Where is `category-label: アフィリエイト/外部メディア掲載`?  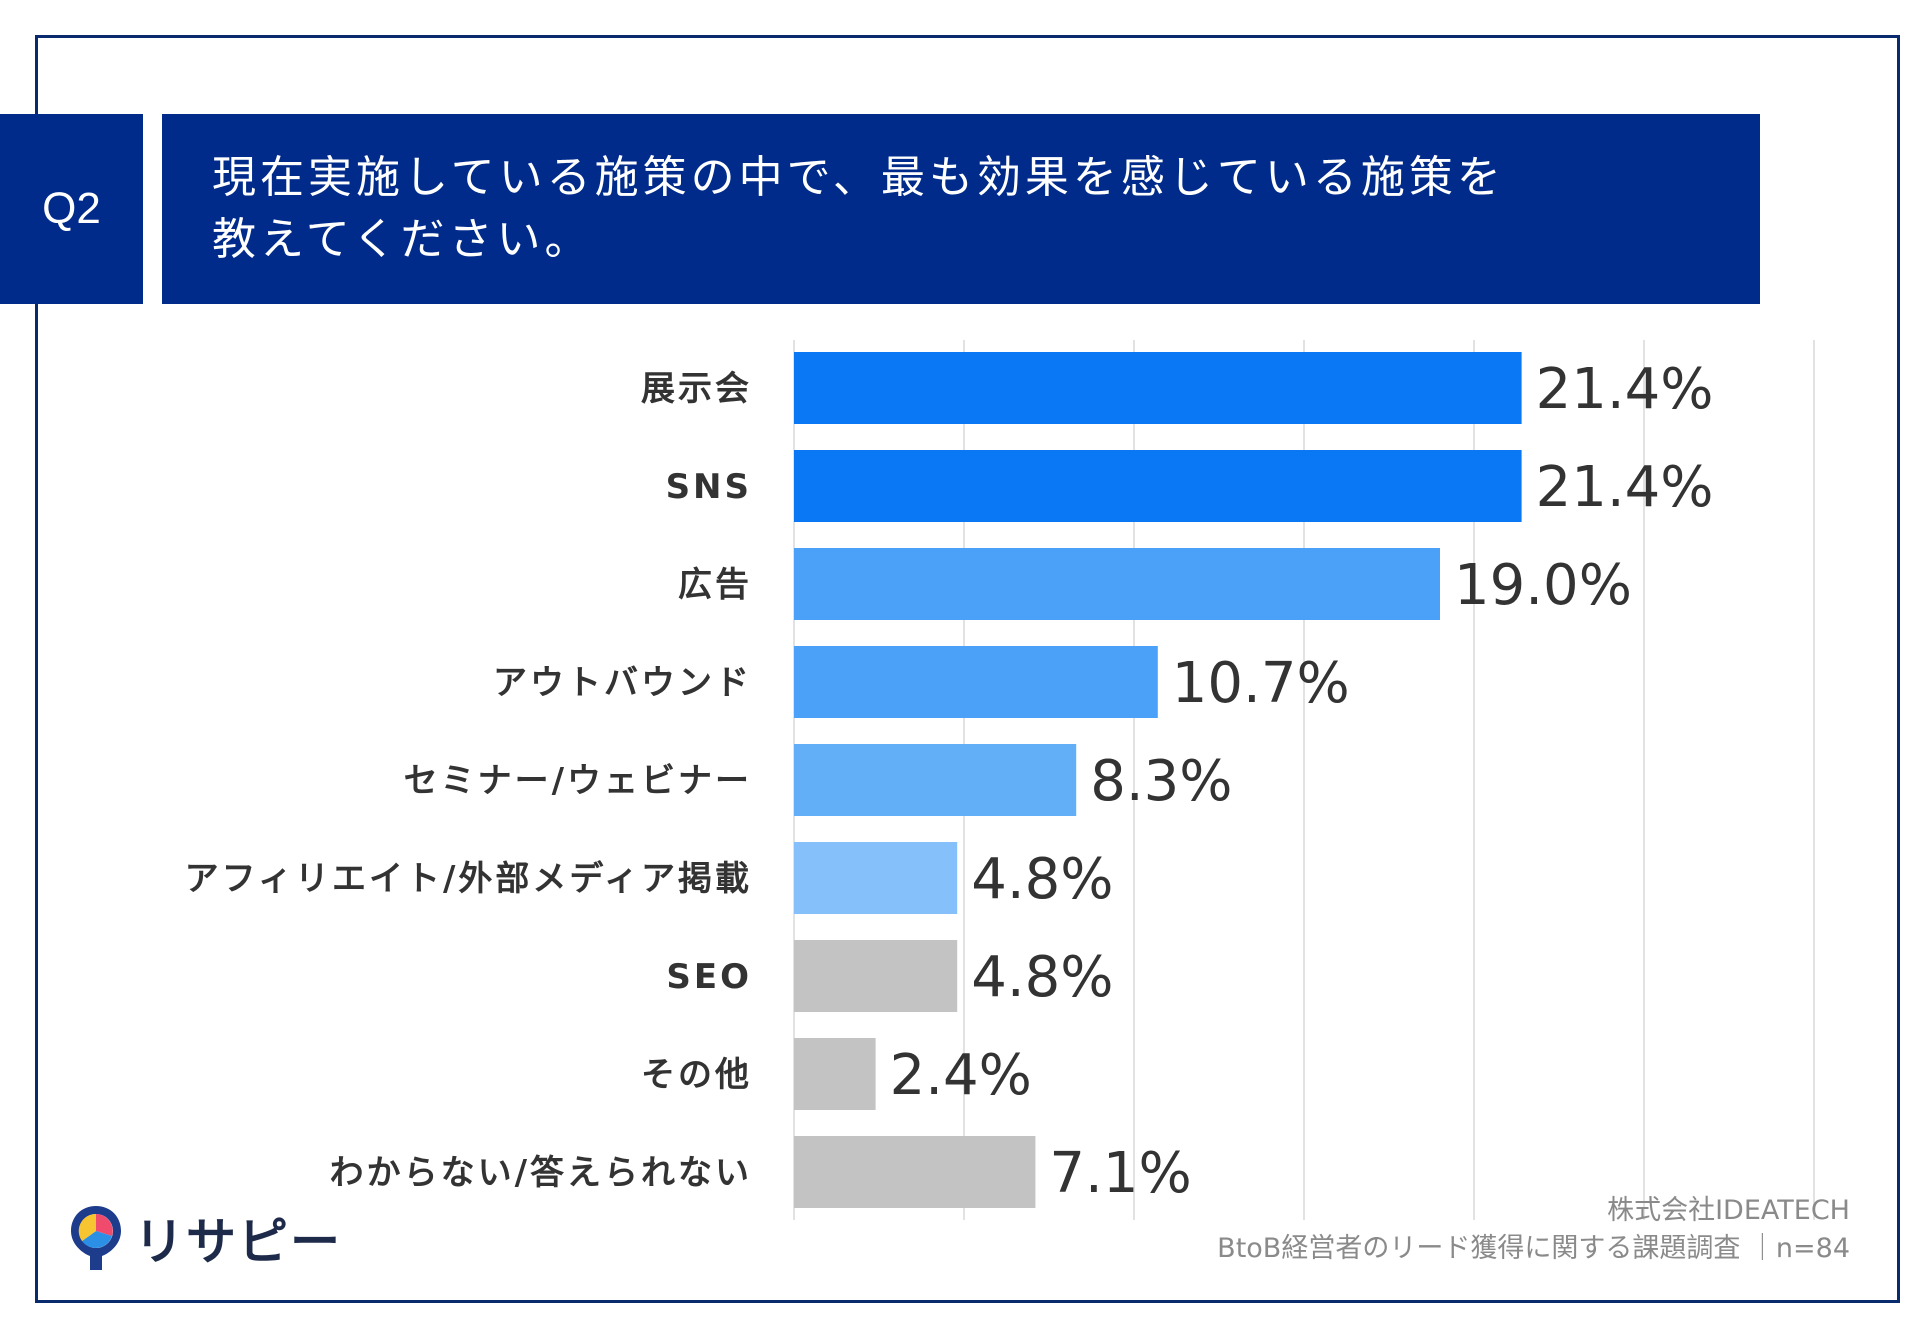 category-label: アフィリエイト/外部メディア掲載 is located at coordinates (468, 879).